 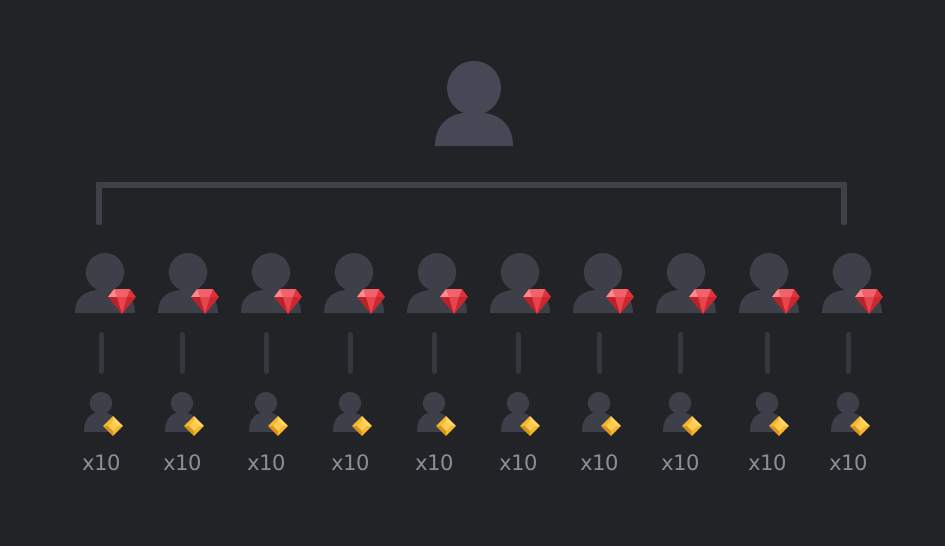 I want to click on bracket-connector, so click(x=471, y=185).